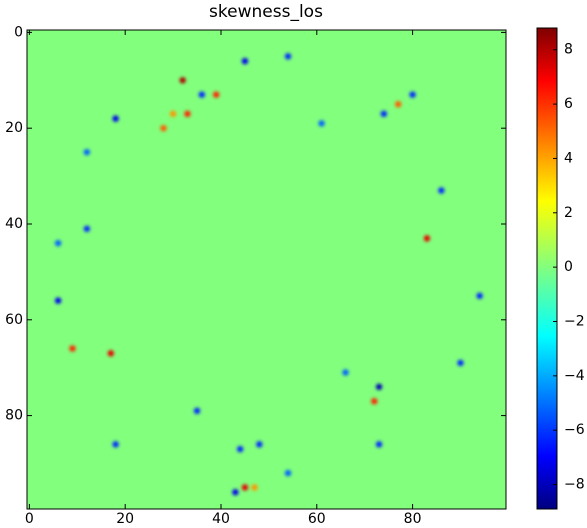 The height and width of the screenshot is (528, 587). I want to click on y-tick-label: 40, so click(14, 224).